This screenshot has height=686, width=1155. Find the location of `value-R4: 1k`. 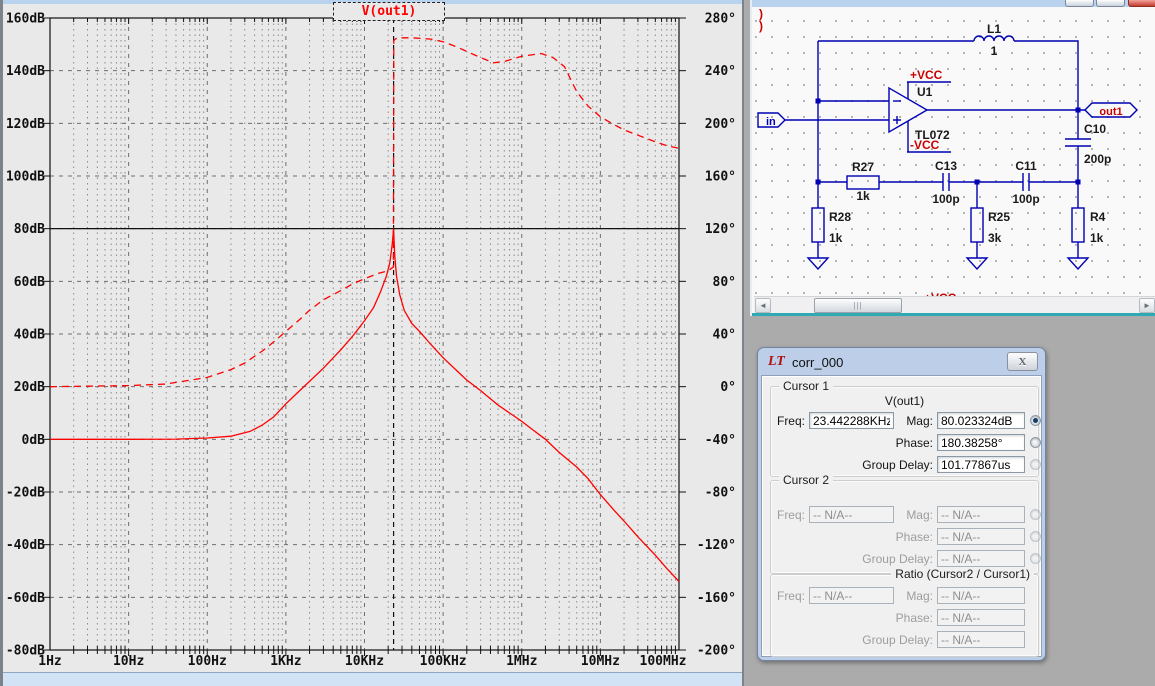

value-R4: 1k is located at coordinates (1097, 238).